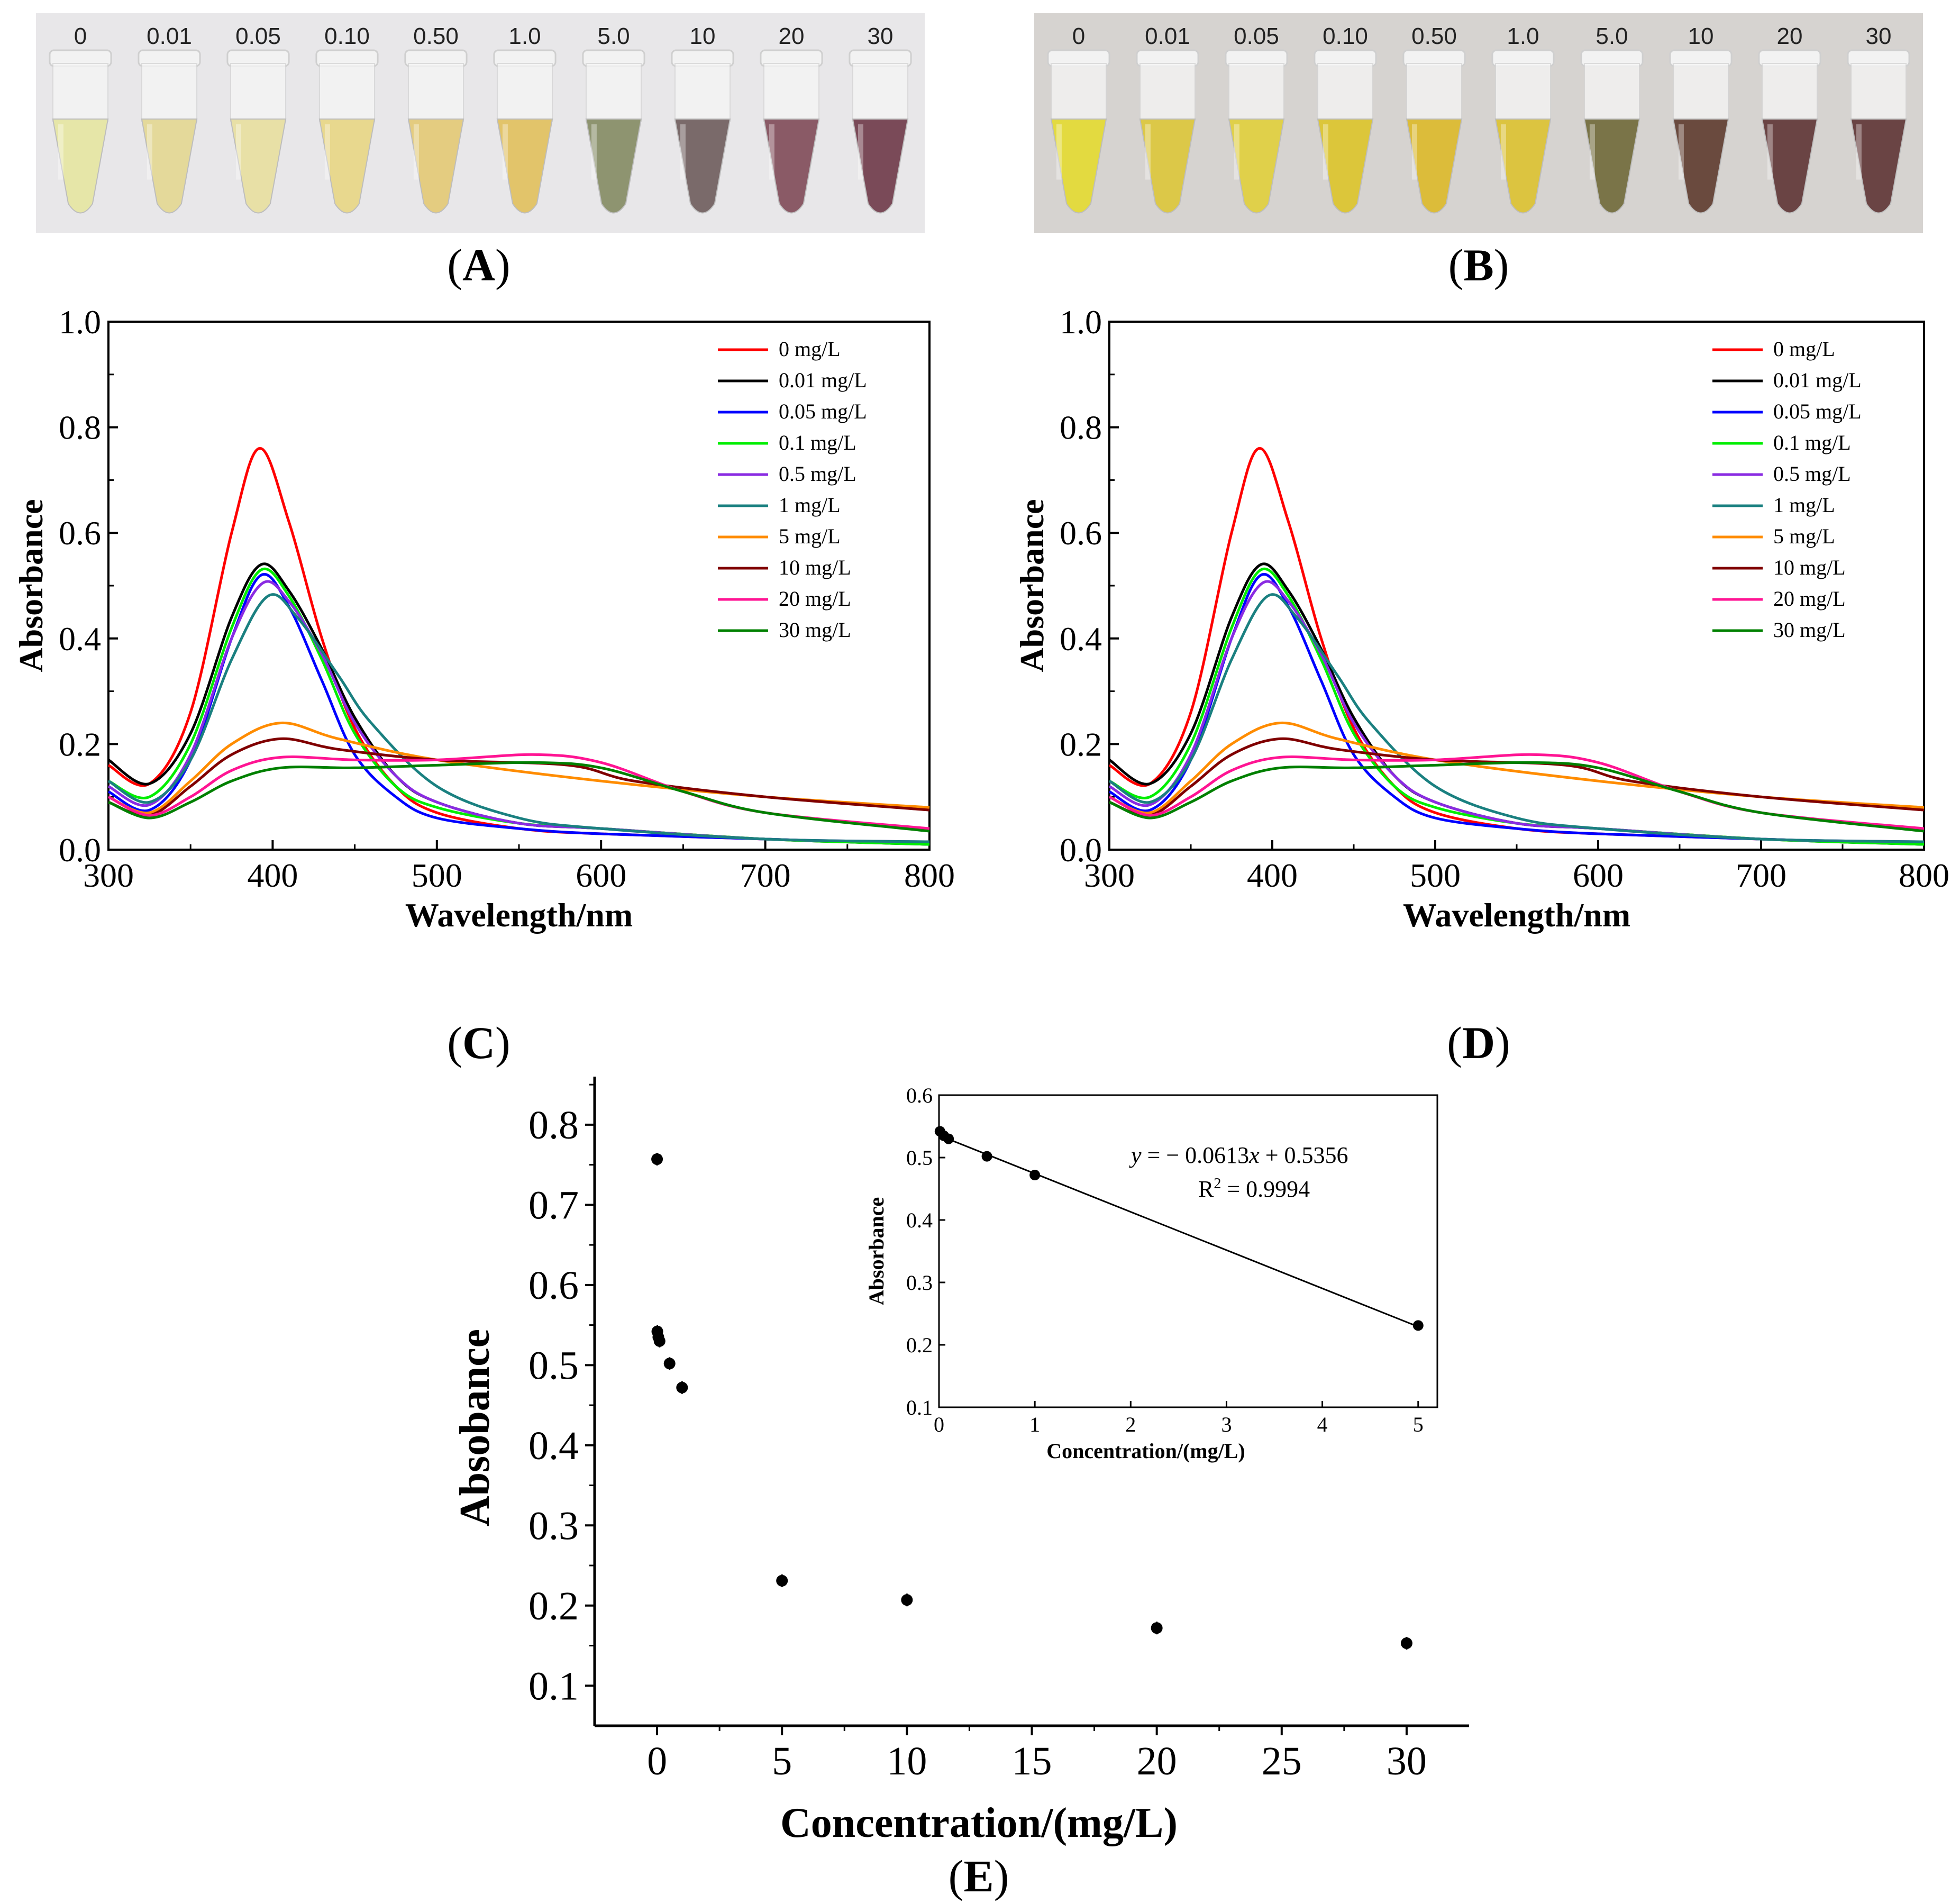  What do you see at coordinates (478, 265) in the screenshot?
I see `panel-label-a: (A)` at bounding box center [478, 265].